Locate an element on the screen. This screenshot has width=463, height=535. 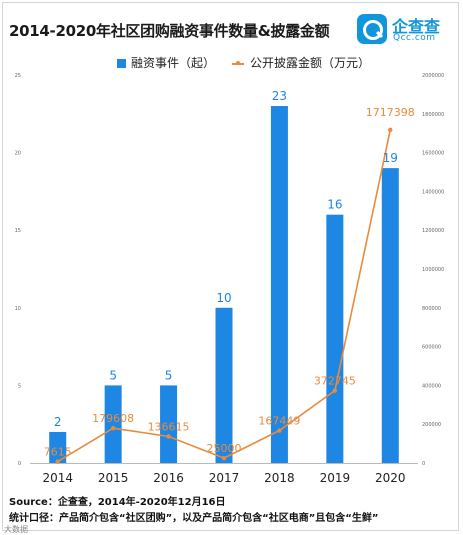
line-value-label: 7615 is located at coordinates (58, 452).